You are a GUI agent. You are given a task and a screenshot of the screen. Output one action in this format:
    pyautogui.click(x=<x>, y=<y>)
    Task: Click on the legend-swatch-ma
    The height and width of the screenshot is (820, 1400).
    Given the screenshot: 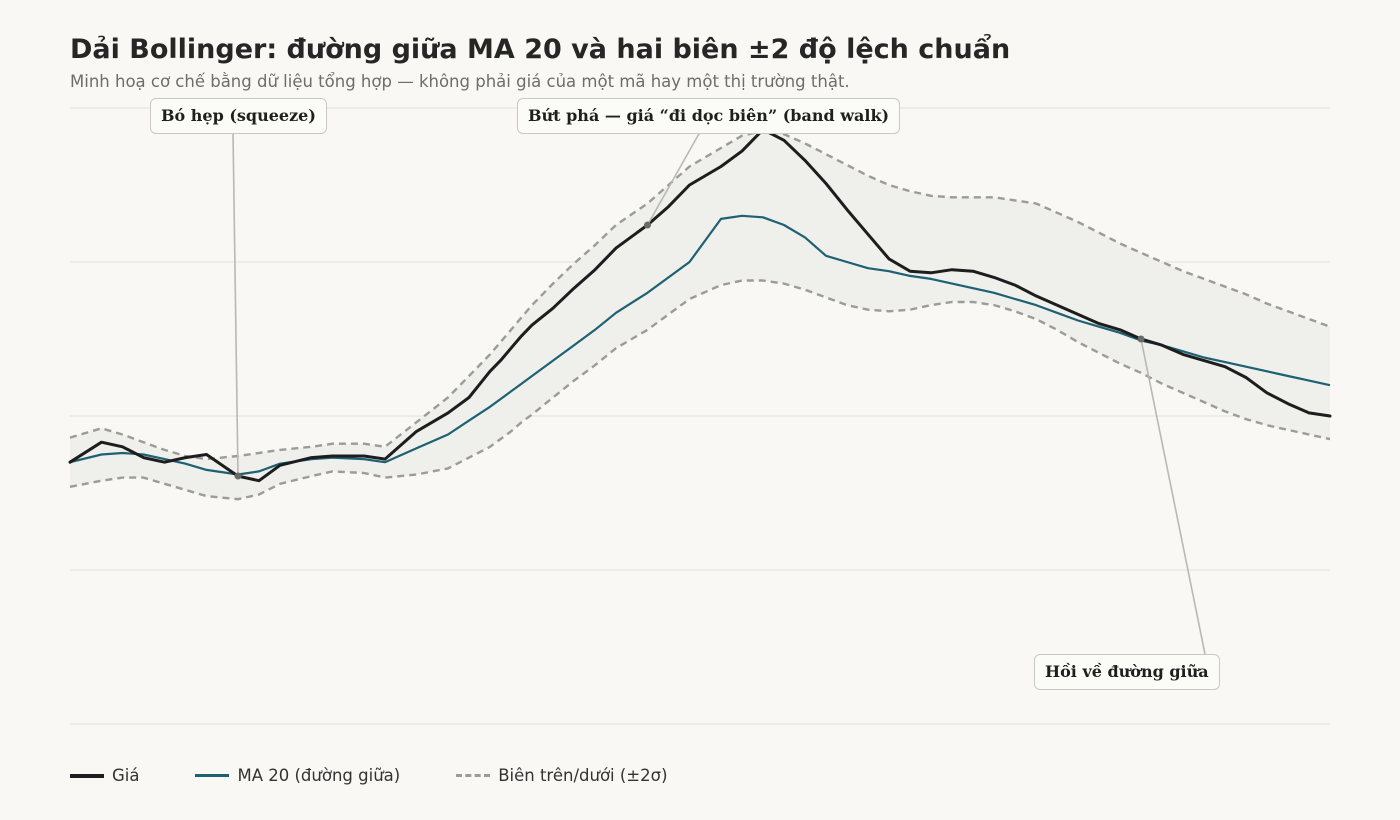 What is the action you would take?
    pyautogui.click(x=212, y=775)
    